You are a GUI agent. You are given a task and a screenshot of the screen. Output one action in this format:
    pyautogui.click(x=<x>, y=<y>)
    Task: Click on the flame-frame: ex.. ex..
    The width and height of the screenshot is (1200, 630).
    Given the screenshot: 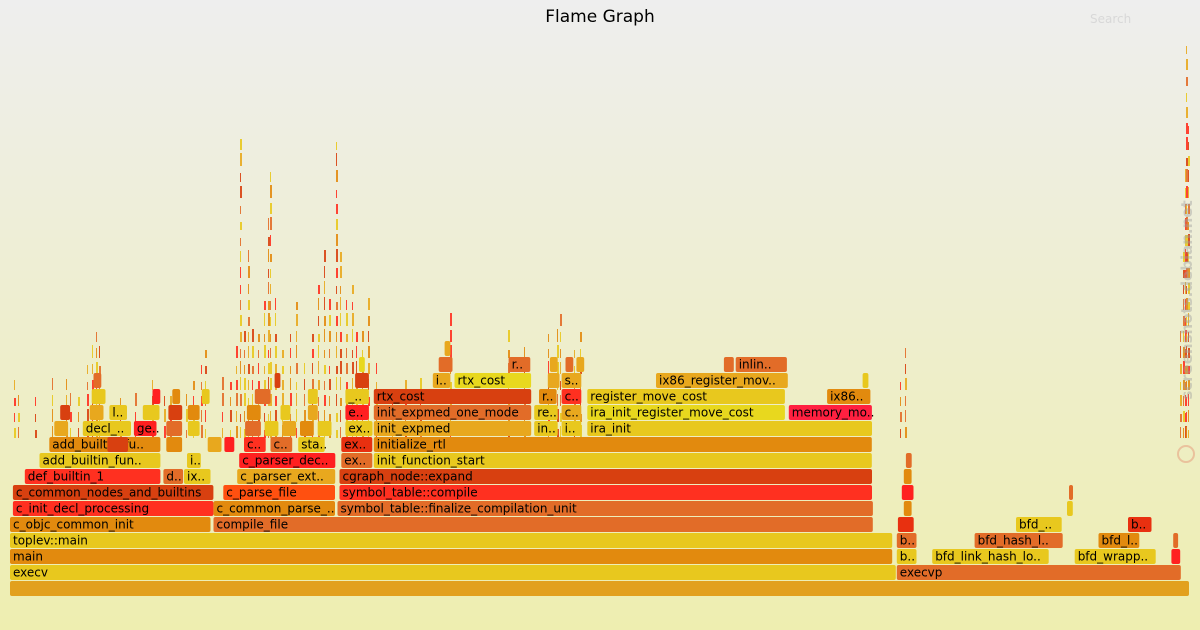 What is the action you would take?
    pyautogui.click(x=357, y=460)
    